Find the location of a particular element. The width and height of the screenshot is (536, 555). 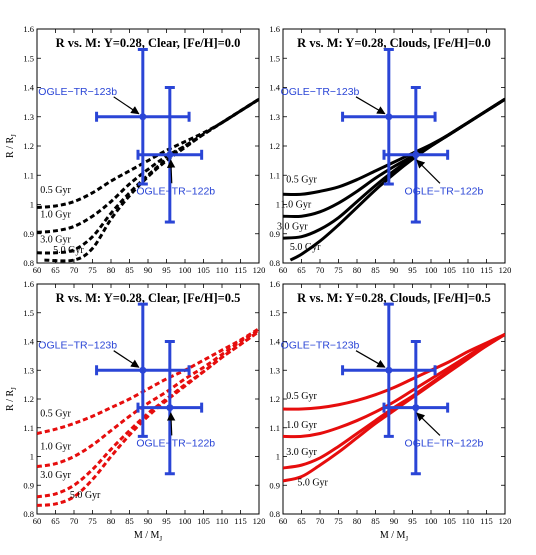

y-tick-label: 1.6 is located at coordinates (274, 29).